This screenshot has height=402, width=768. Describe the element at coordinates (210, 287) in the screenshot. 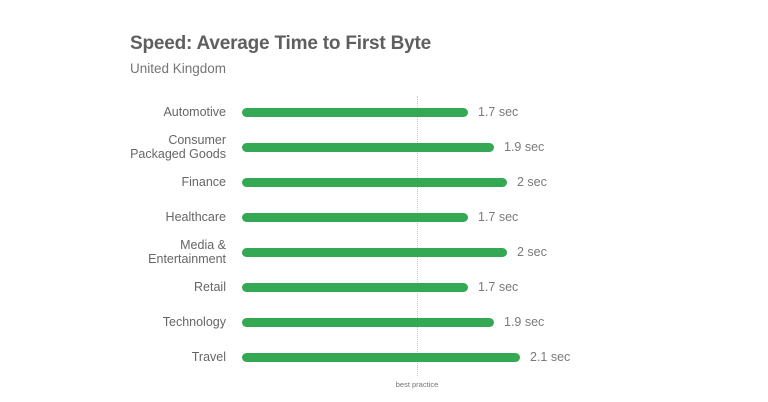

I see `category-label: Retail` at that location.